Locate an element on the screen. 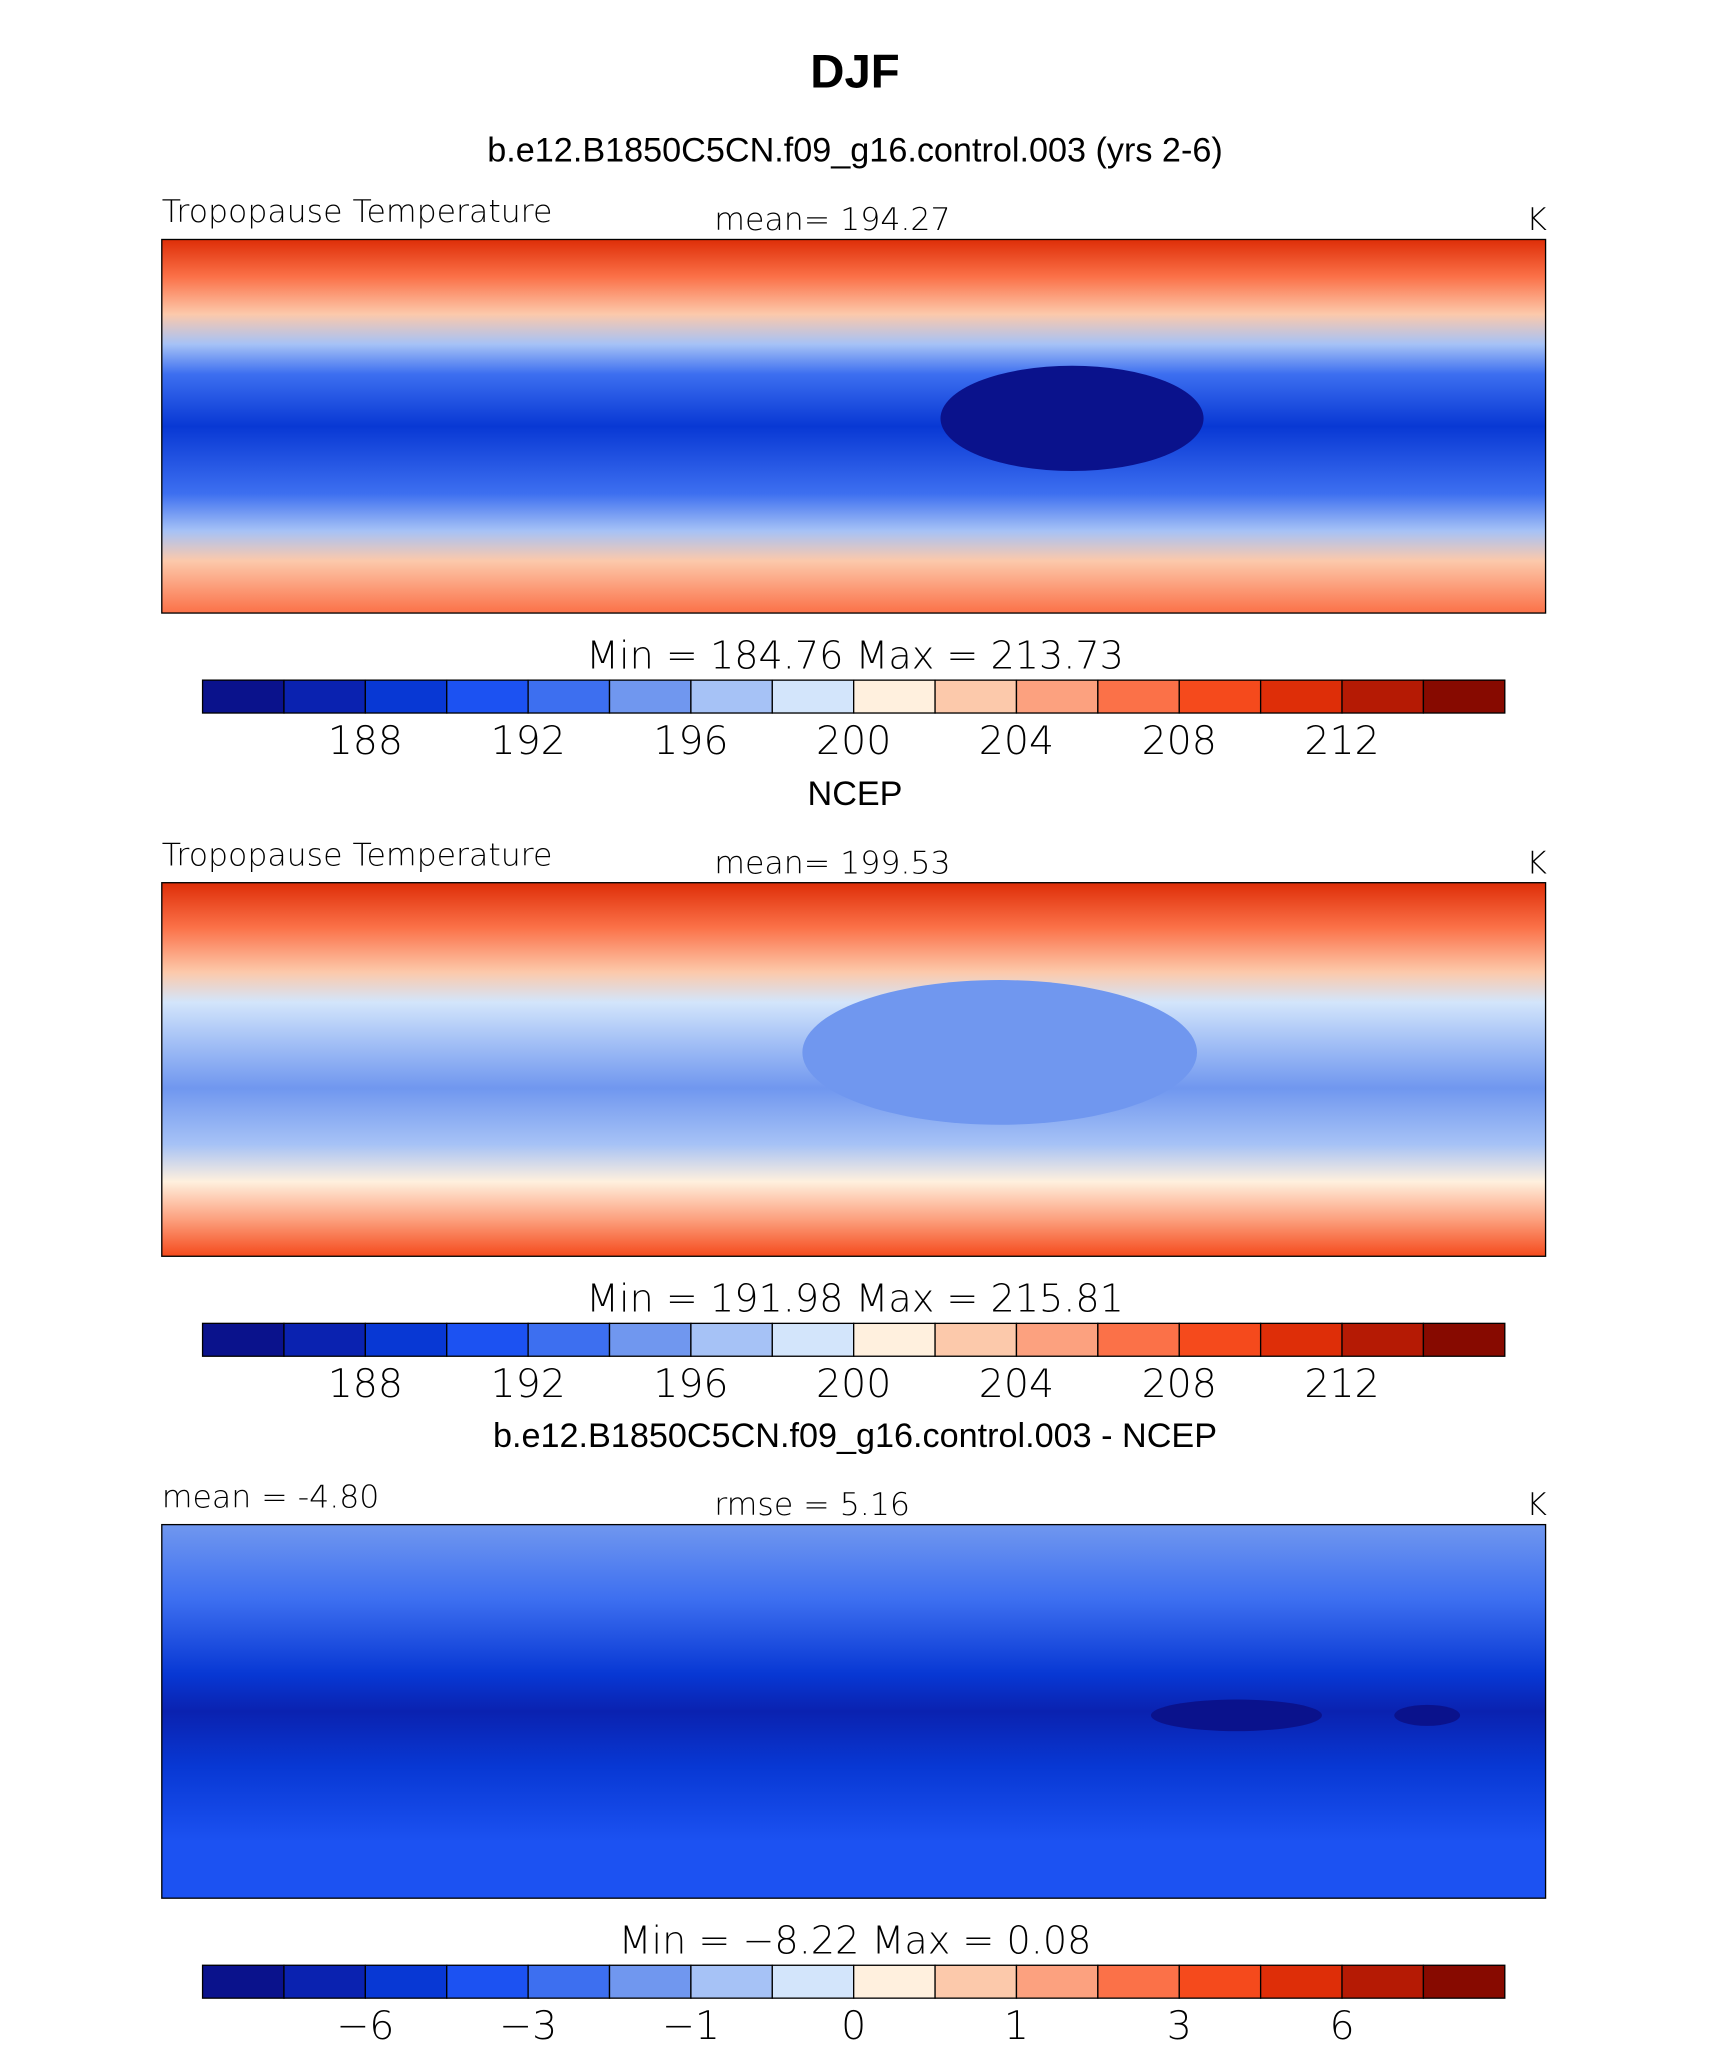 Image resolution: width=1710 pixels, height=2064 pixels. panel-center-label: rmse = 5.16 is located at coordinates (812, 1505).